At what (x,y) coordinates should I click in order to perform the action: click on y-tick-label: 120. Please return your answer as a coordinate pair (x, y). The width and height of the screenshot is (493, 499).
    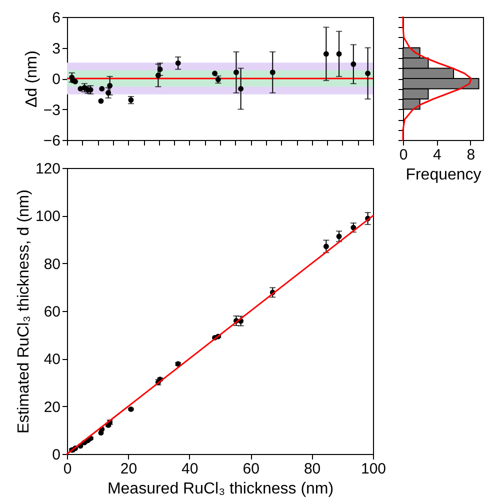
    Looking at the image, I should click on (47, 169).